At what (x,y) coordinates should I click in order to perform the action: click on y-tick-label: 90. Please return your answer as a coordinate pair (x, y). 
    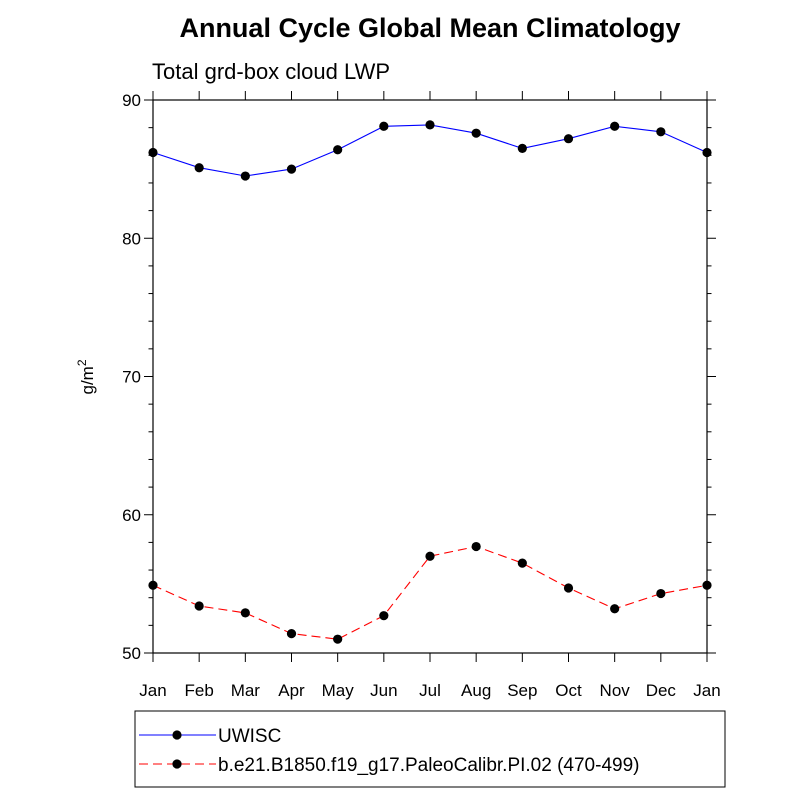
    Looking at the image, I should click on (131, 100).